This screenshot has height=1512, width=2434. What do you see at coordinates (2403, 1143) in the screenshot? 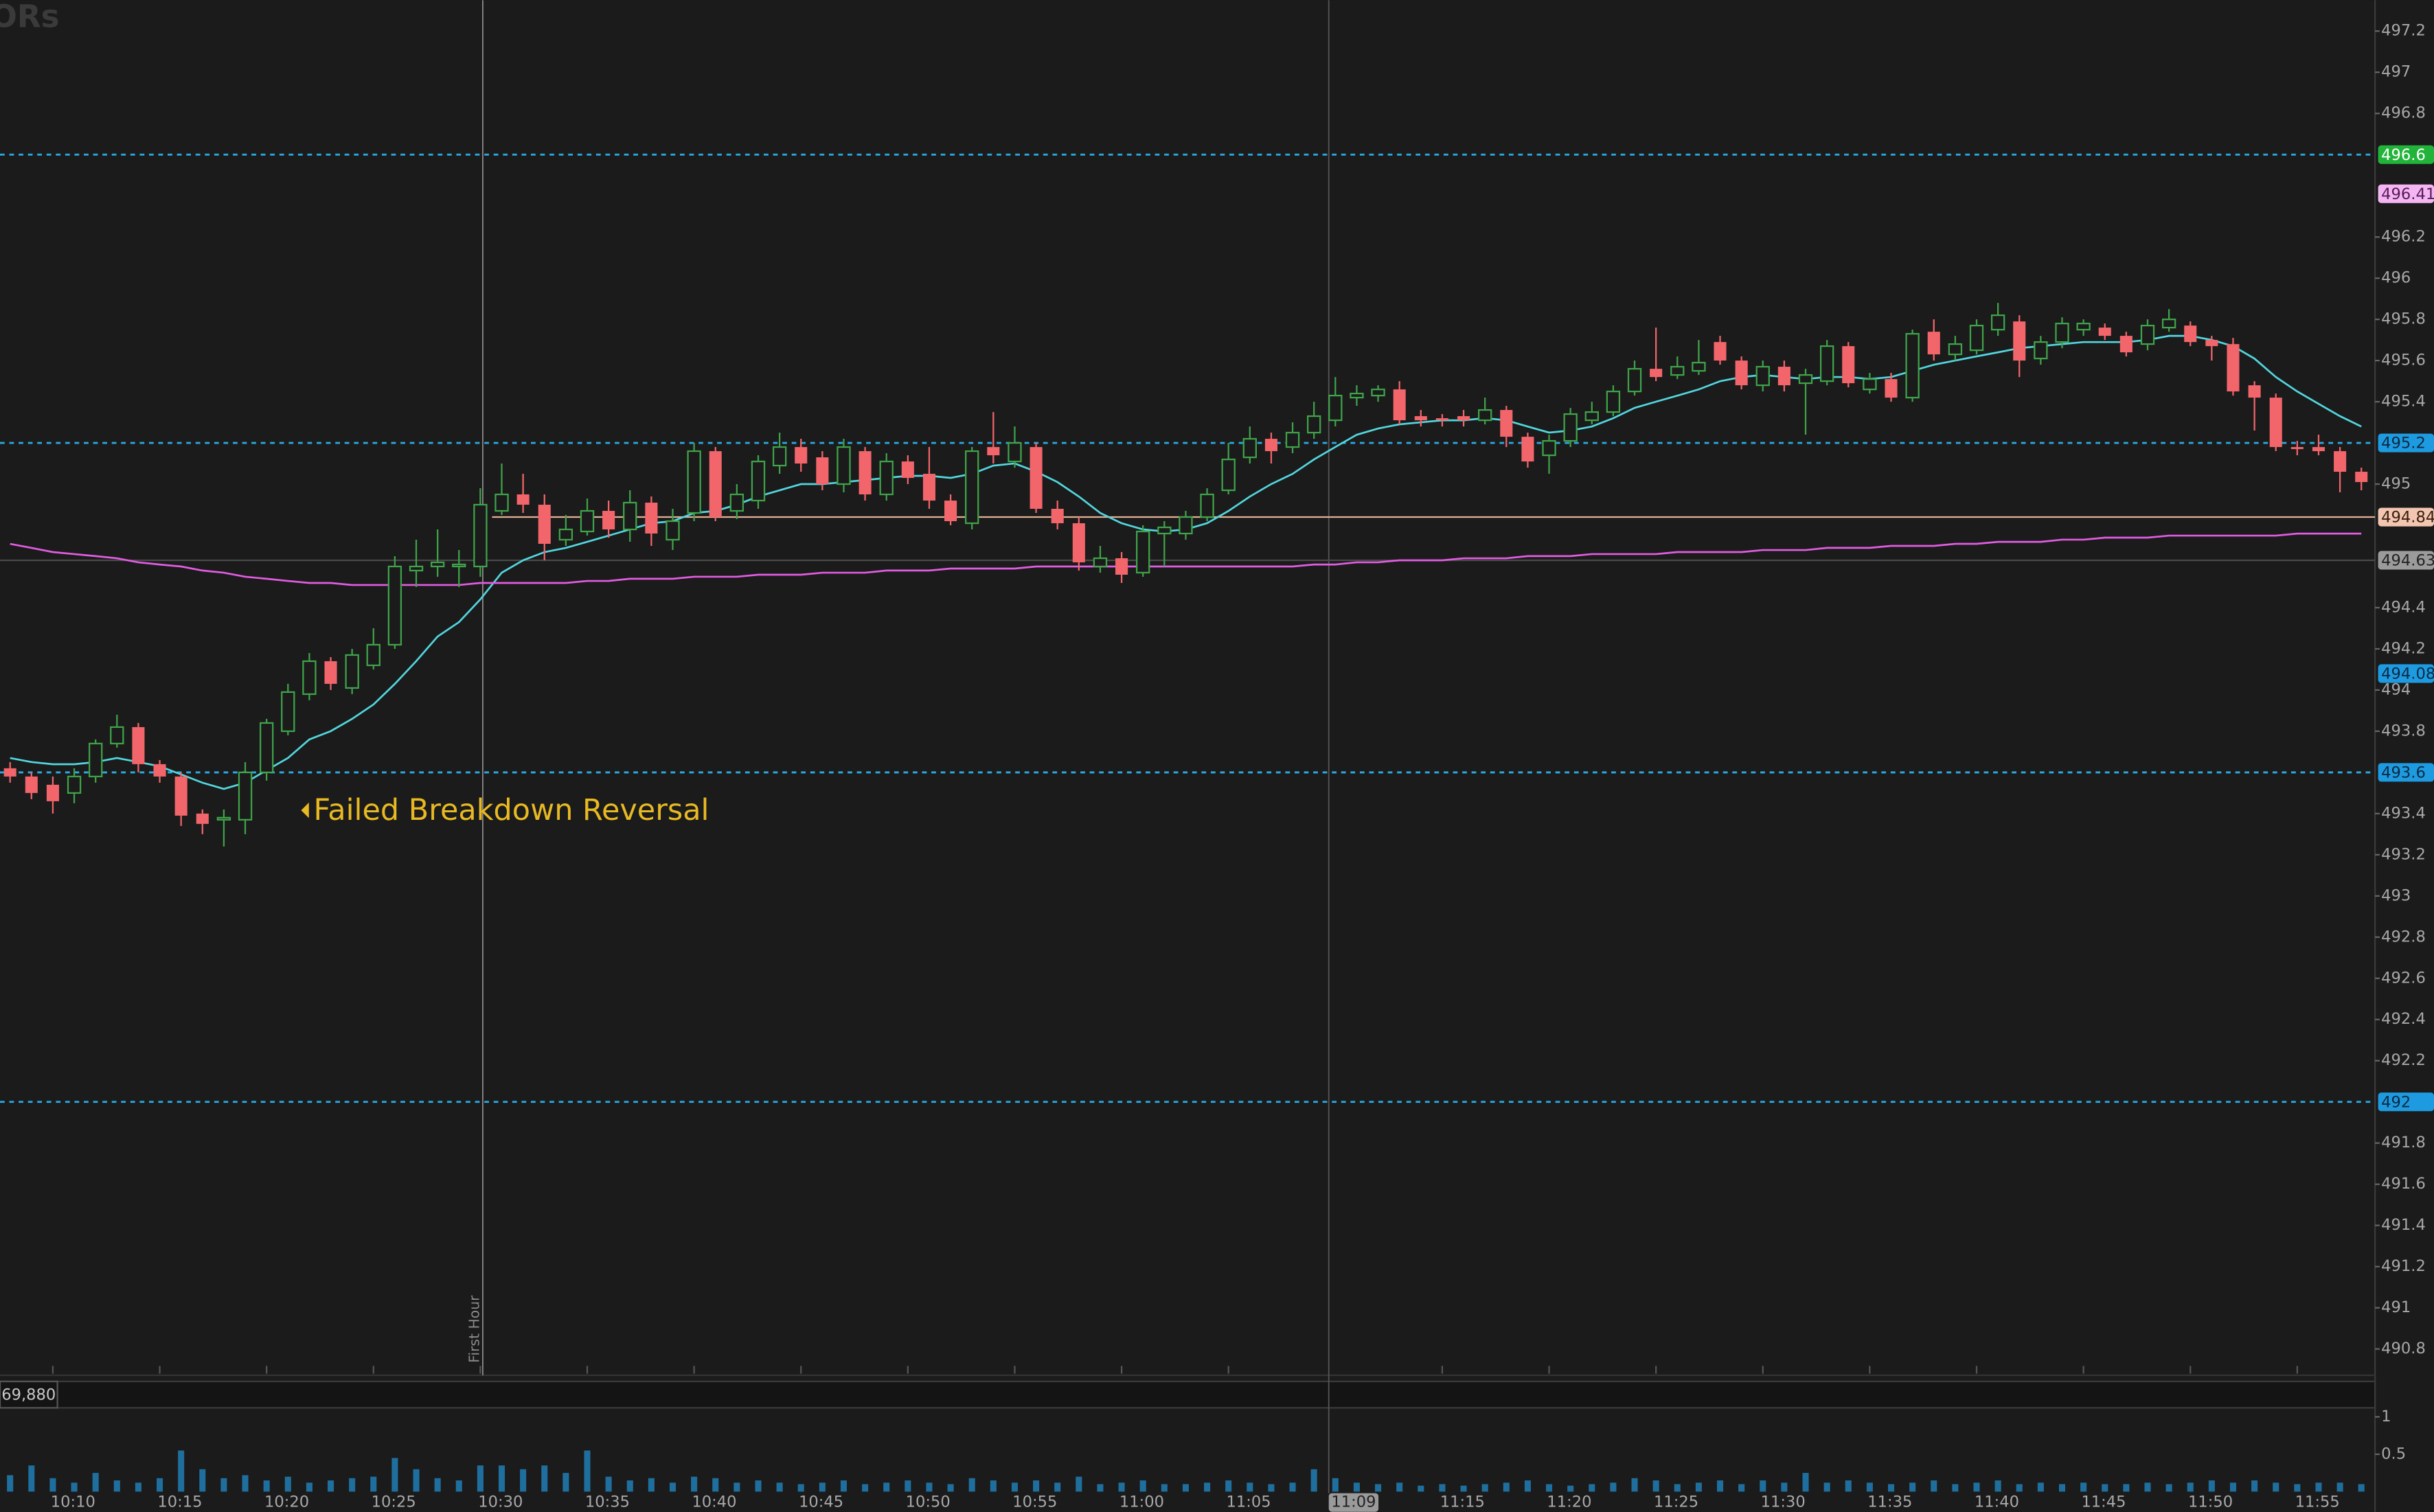
I see `y-tick-label: 491.8` at bounding box center [2403, 1143].